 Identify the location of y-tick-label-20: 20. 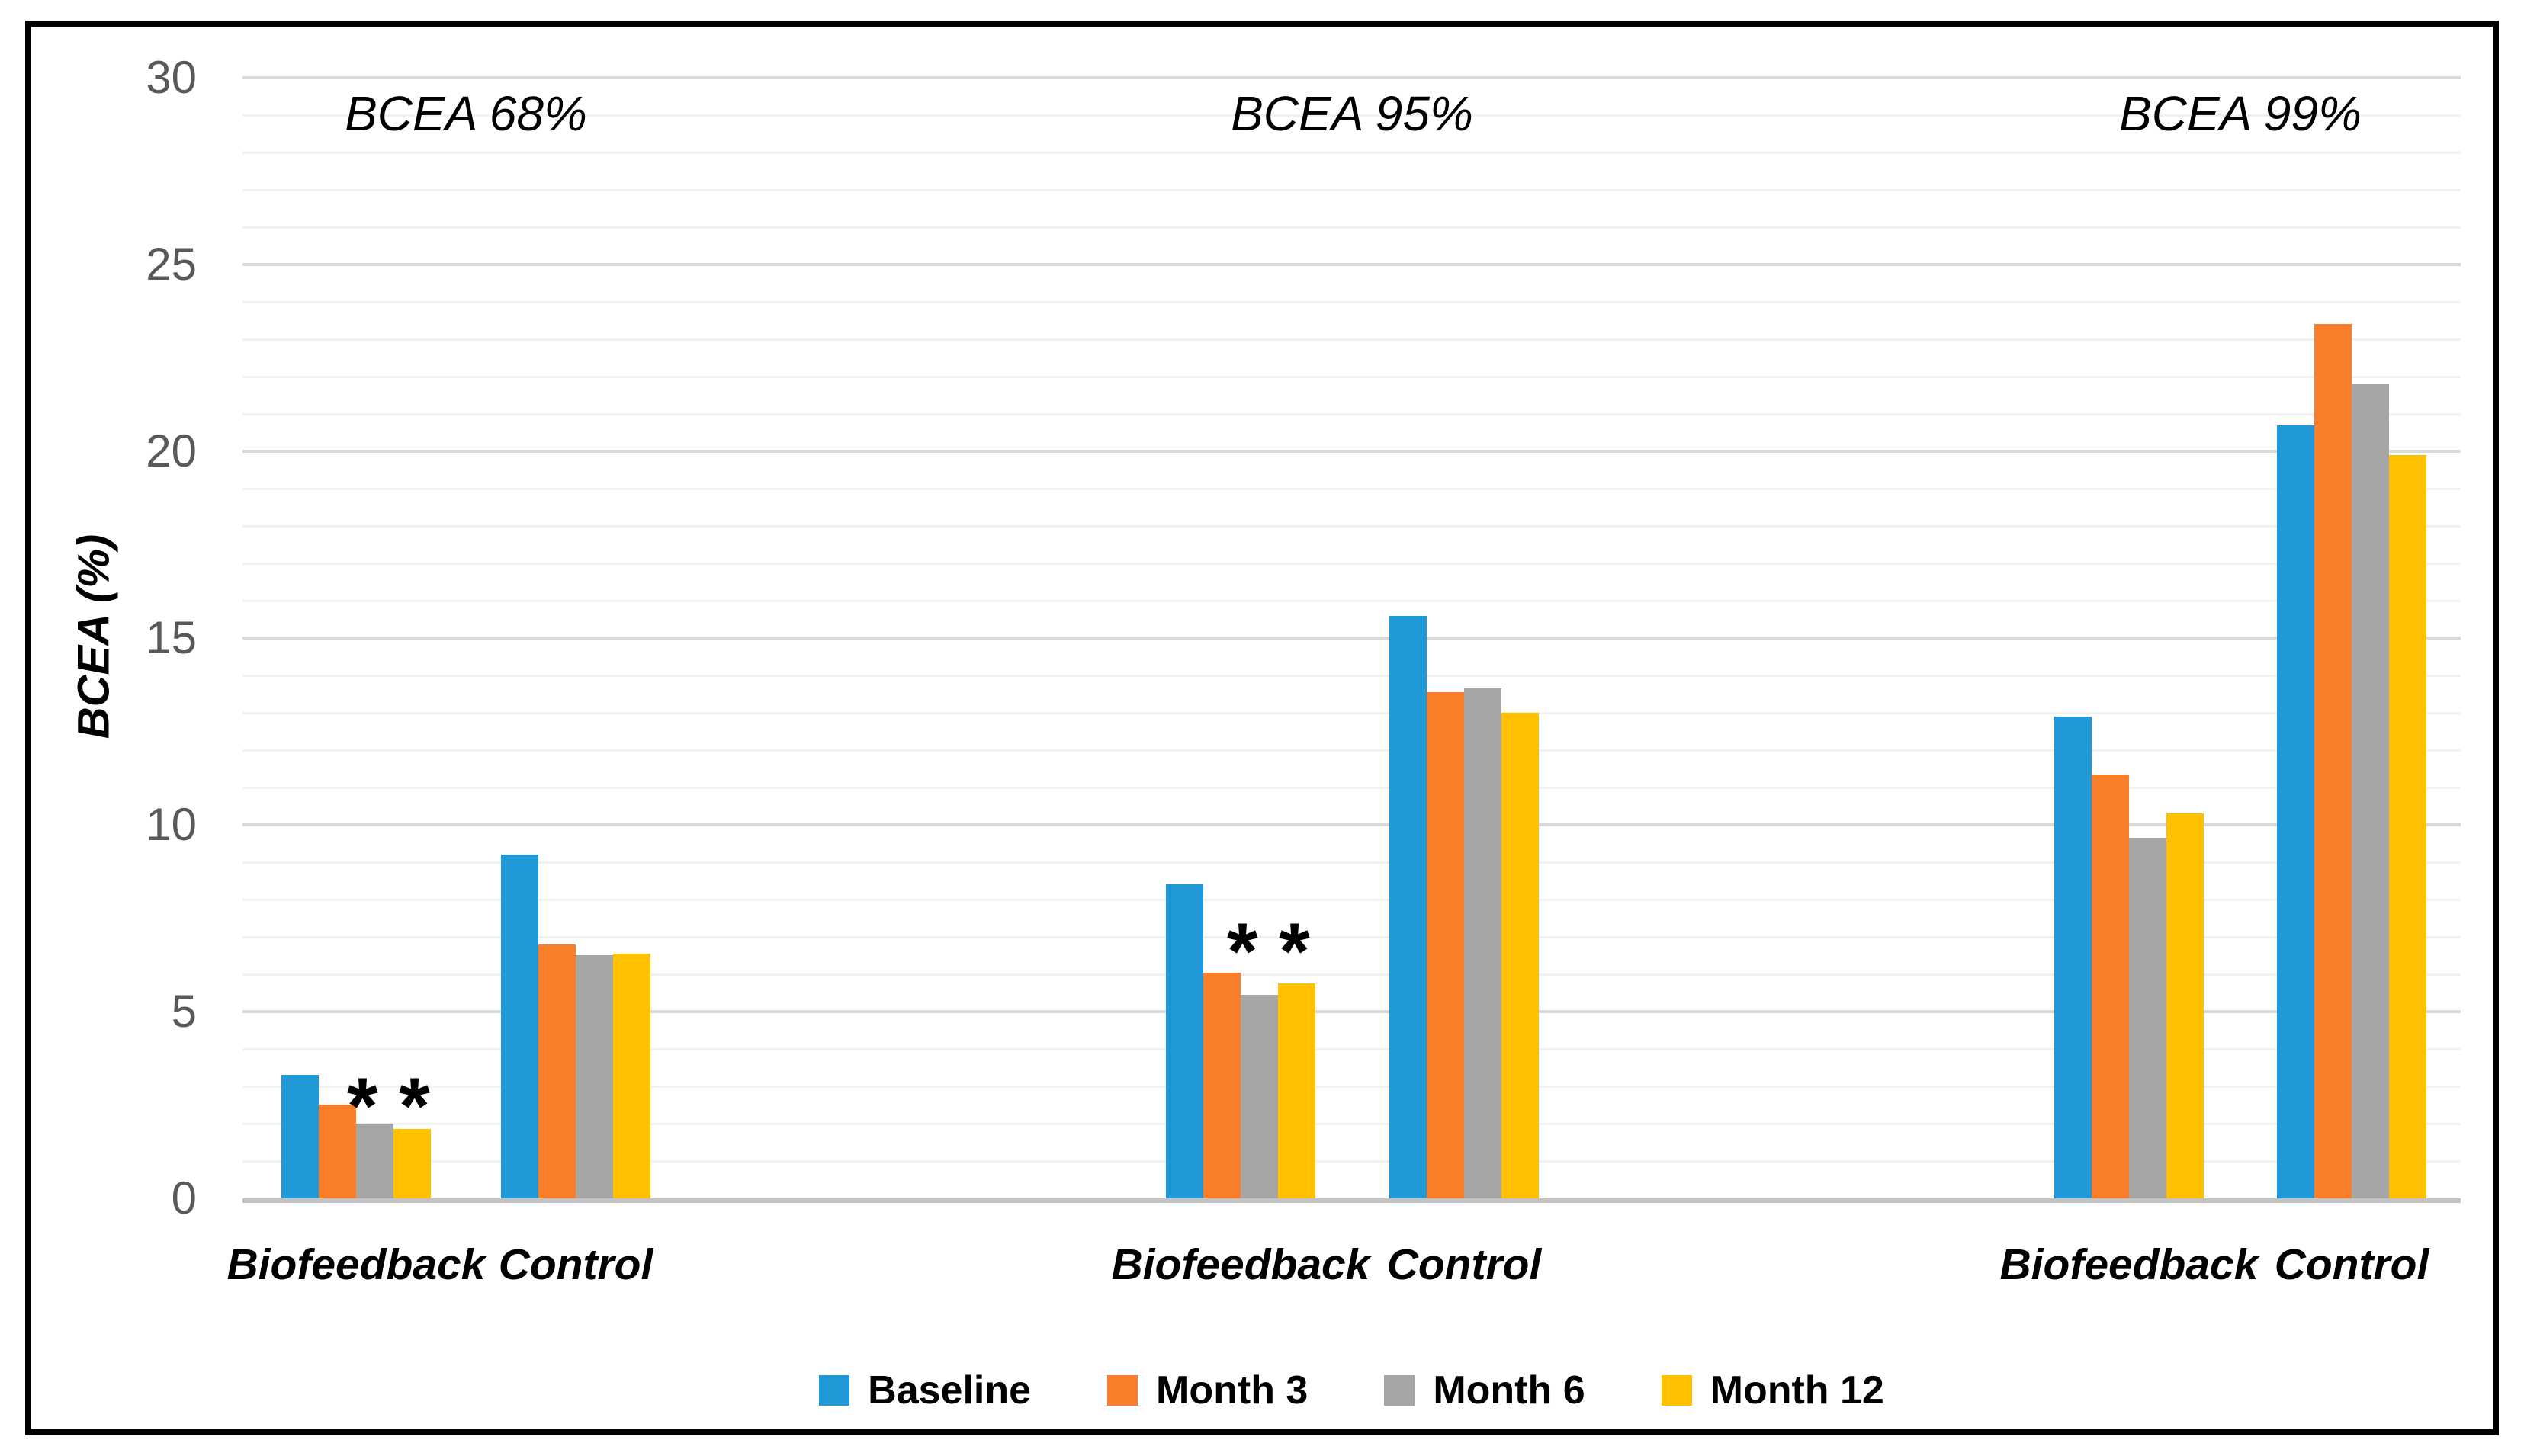
(171, 450).